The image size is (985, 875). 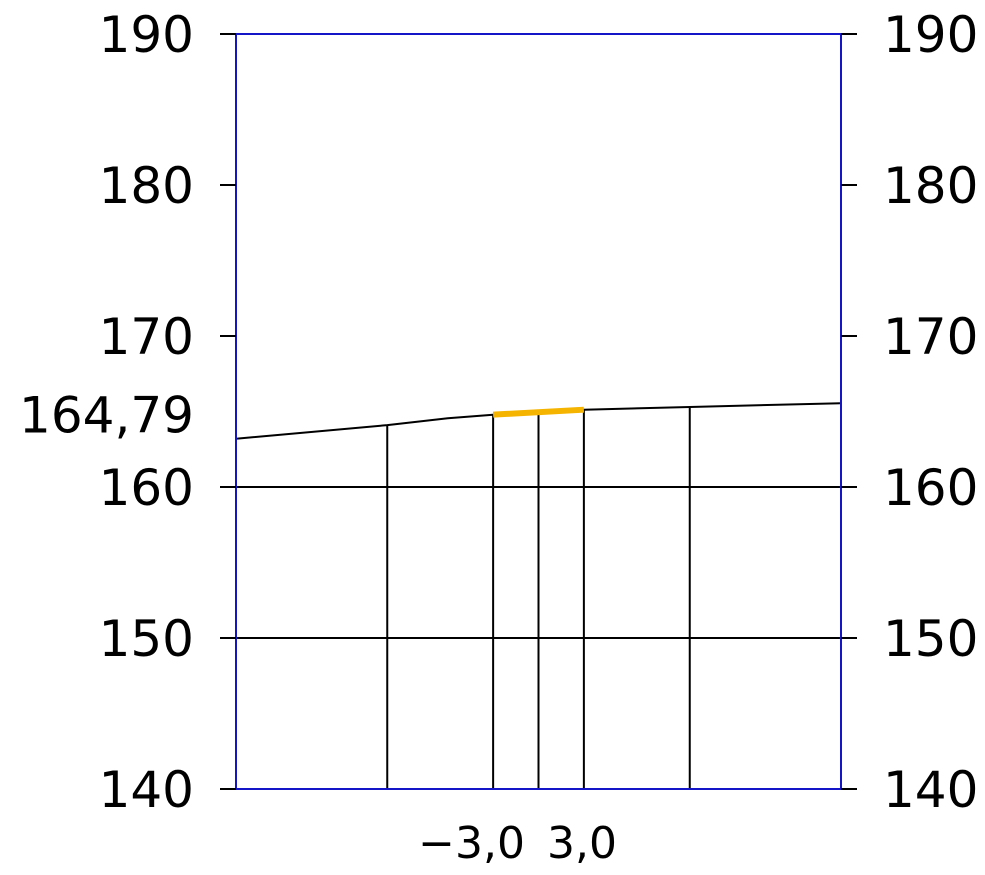 What do you see at coordinates (582, 843) in the screenshot?
I see `x-label-right-edge: 3,0` at bounding box center [582, 843].